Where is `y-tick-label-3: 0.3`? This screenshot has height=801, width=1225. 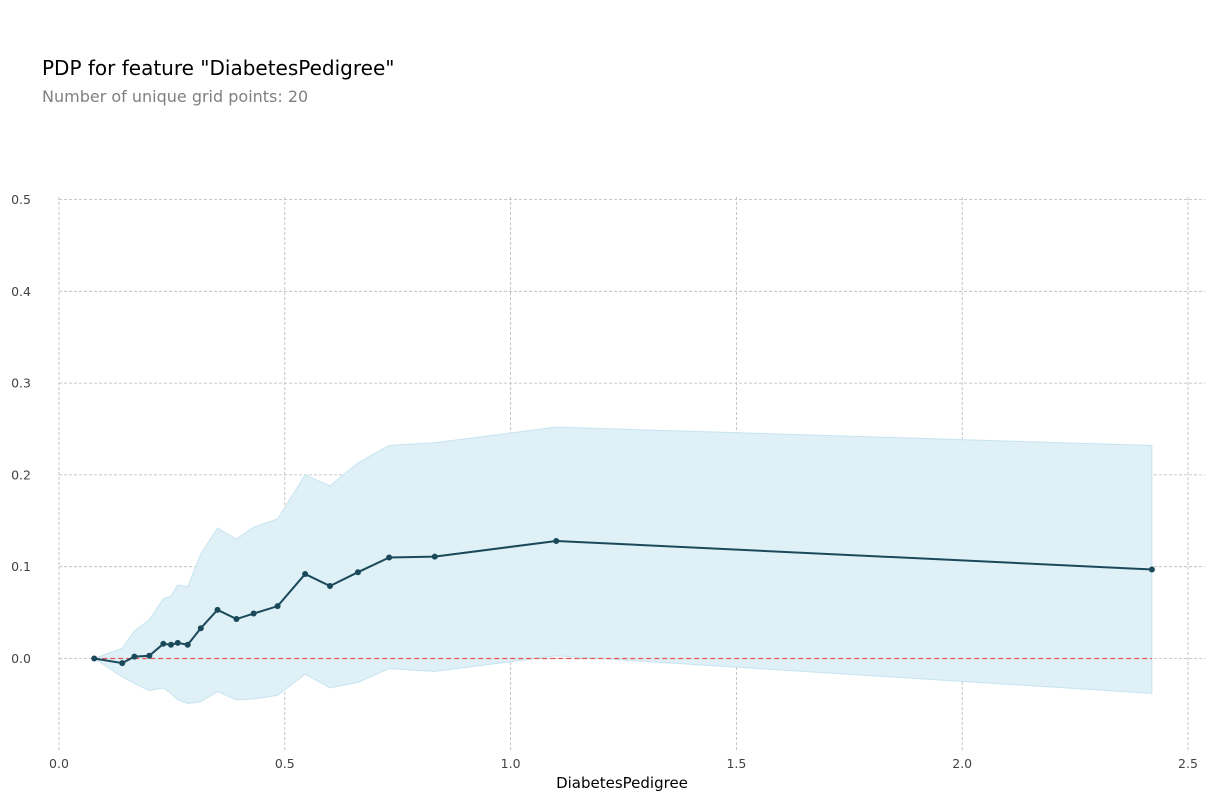 y-tick-label-3: 0.3 is located at coordinates (21, 383).